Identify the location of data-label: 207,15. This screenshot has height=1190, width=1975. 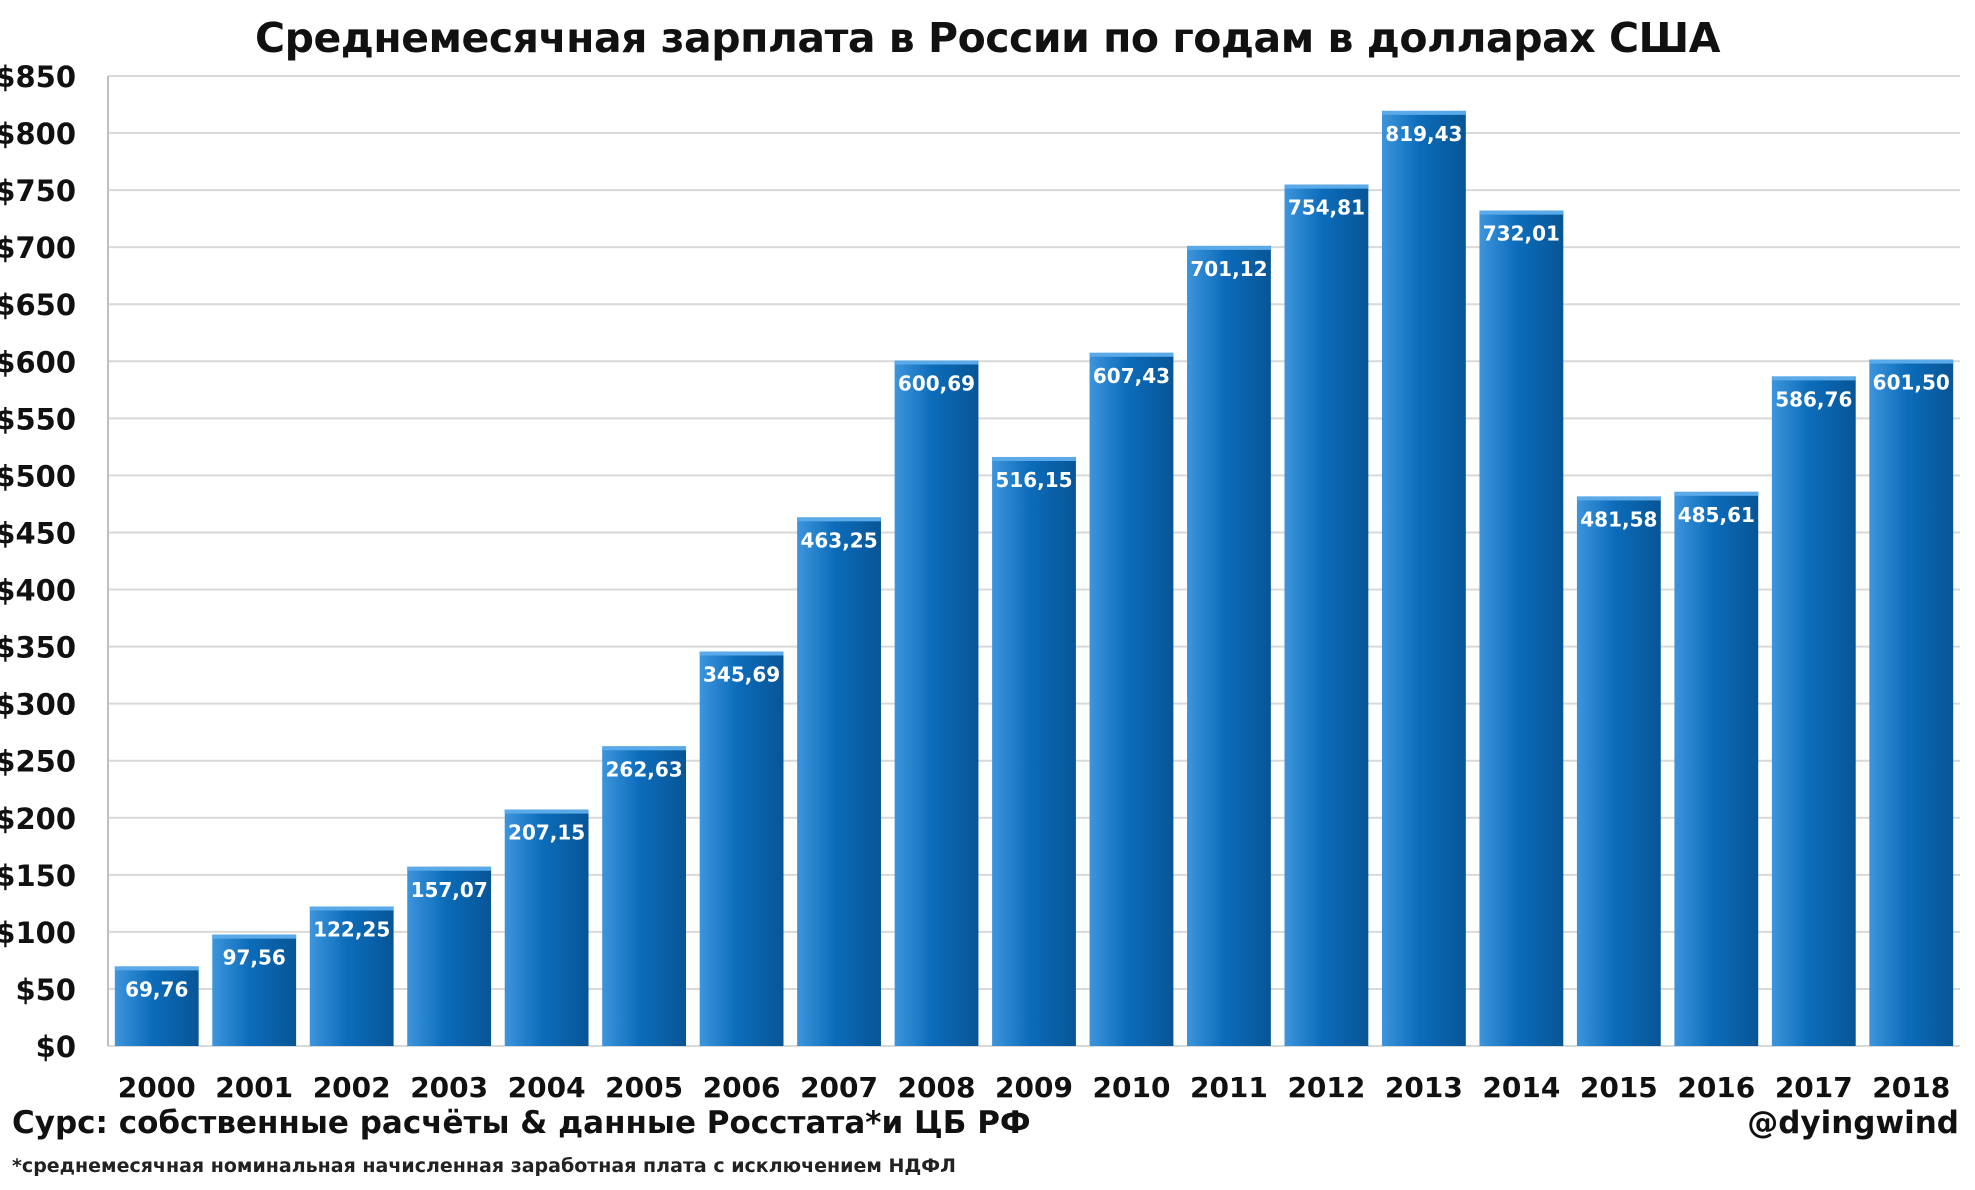
(546, 833).